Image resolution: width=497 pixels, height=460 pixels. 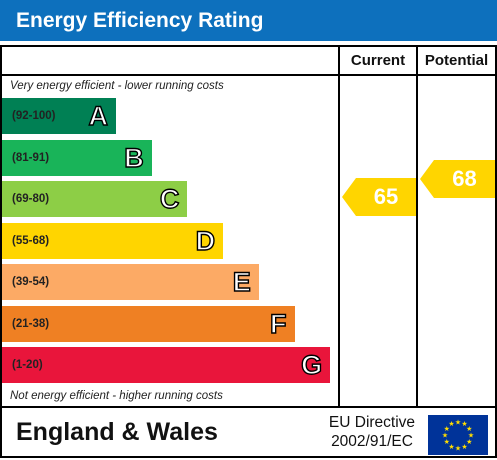 I want to click on band-d: (55-68) D, so click(x=113, y=240).